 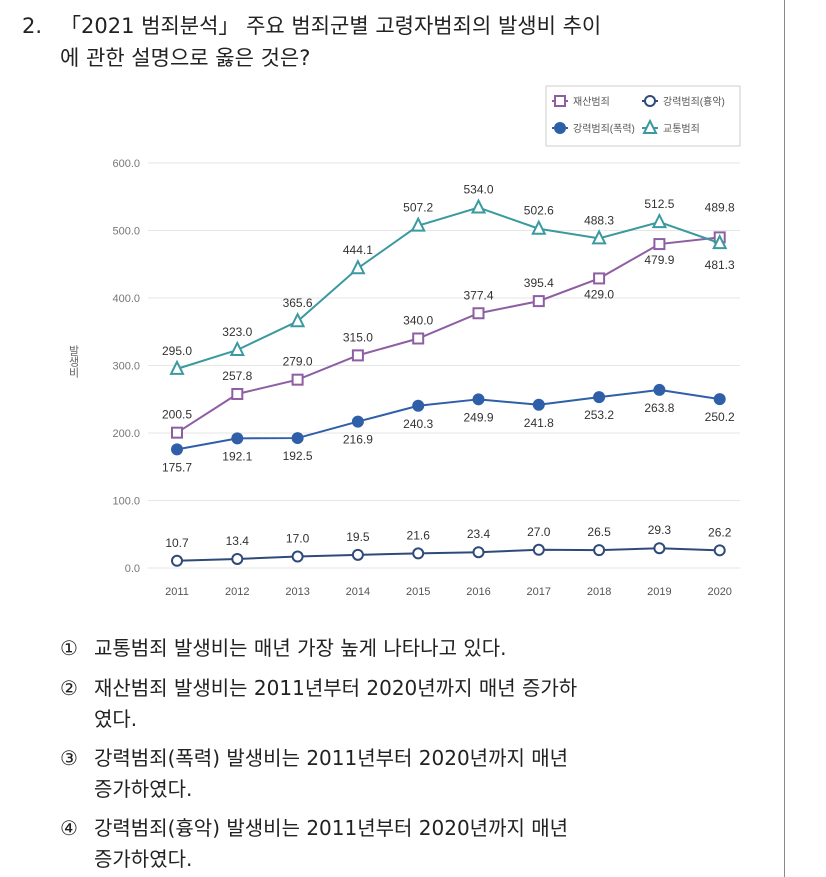 What do you see at coordinates (418, 592) in the screenshot?
I see `x-tick-label: 2015` at bounding box center [418, 592].